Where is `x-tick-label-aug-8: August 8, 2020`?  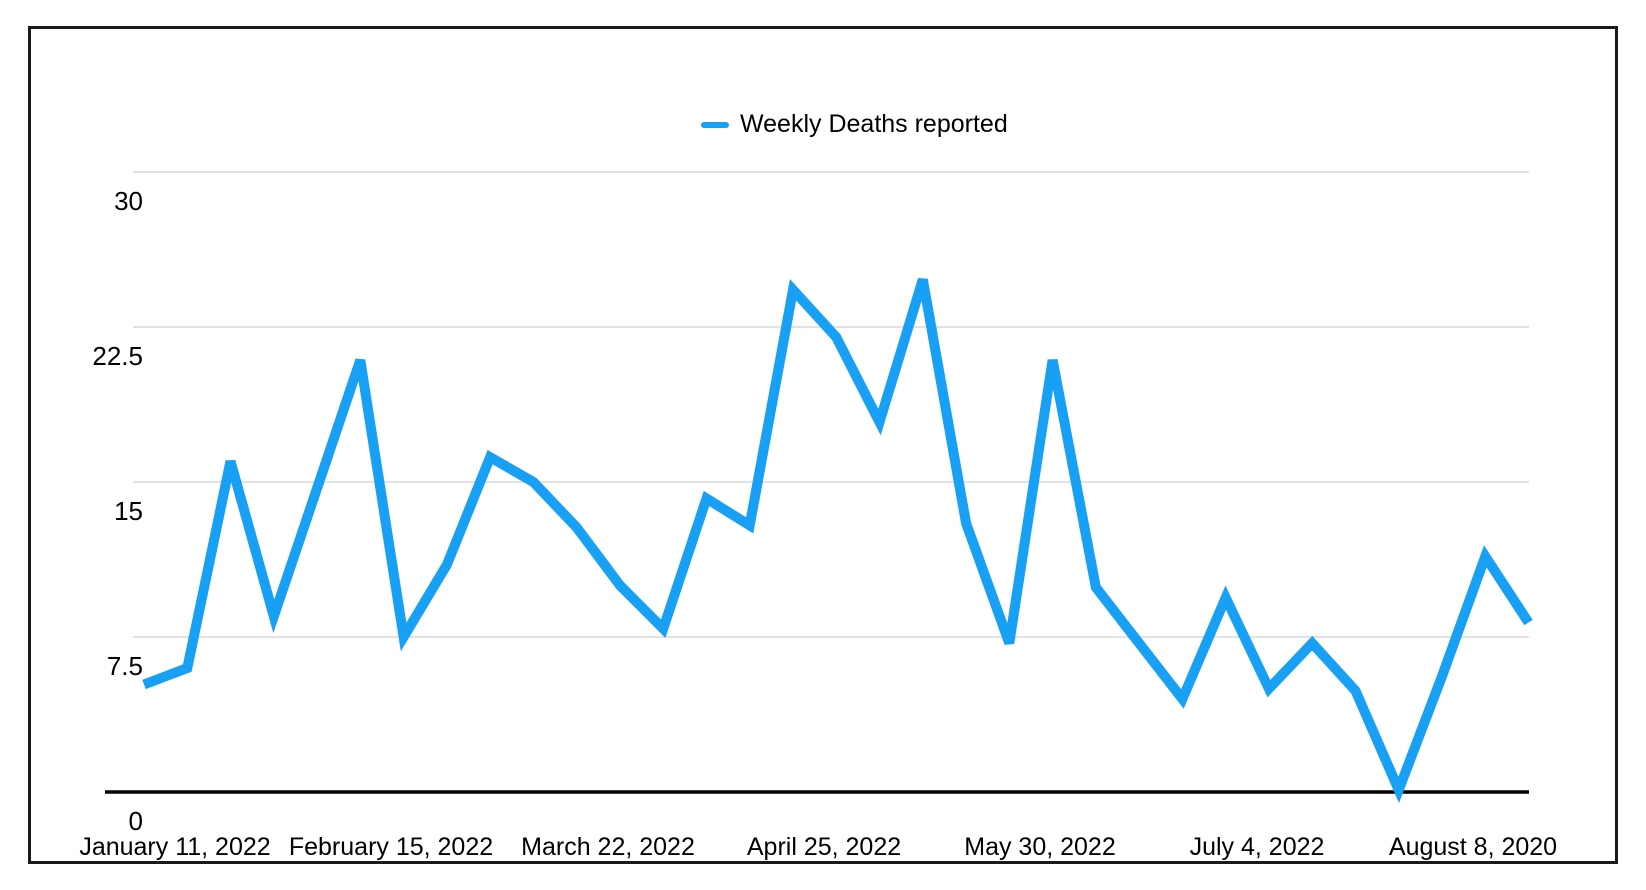 x-tick-label-aug-8: August 8, 2020 is located at coordinates (1473, 847).